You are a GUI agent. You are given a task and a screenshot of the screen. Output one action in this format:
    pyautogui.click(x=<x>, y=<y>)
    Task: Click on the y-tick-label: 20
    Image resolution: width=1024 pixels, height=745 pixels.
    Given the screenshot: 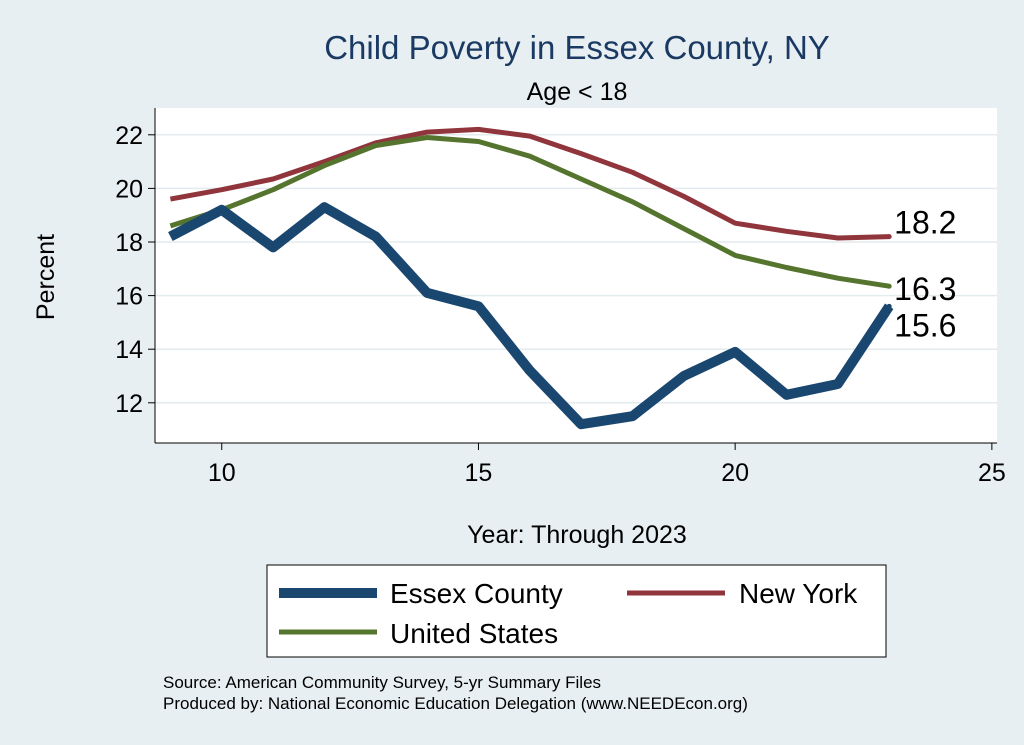 What is the action you would take?
    pyautogui.click(x=129, y=189)
    